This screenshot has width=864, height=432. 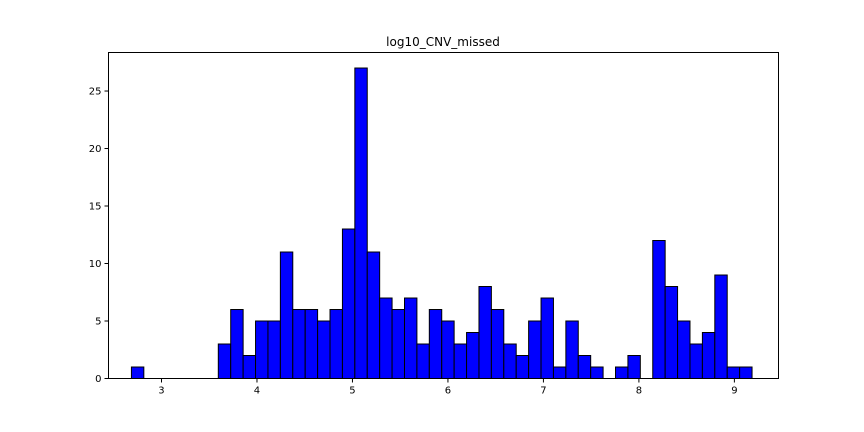 What do you see at coordinates (352, 391) in the screenshot?
I see `x-tick-label: 5` at bounding box center [352, 391].